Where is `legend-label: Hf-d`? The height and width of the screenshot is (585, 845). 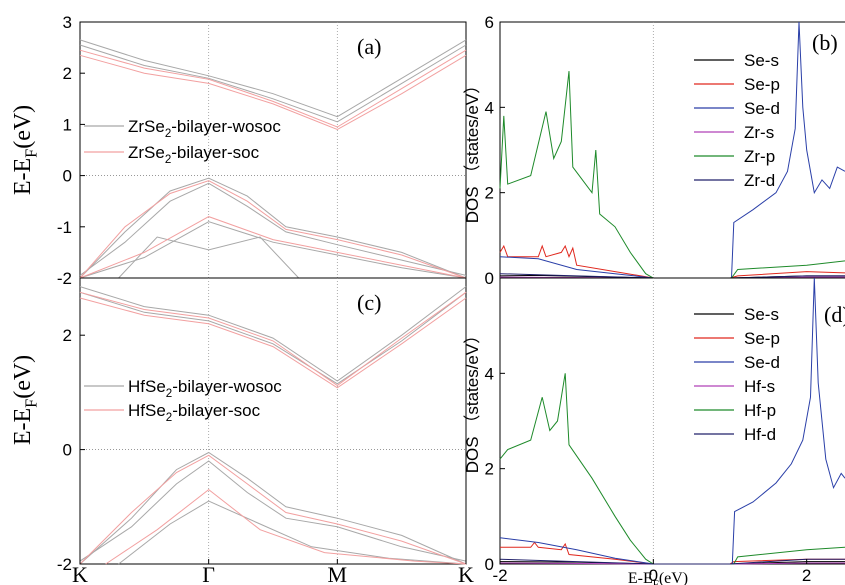 legend-label: Hf-d is located at coordinates (760, 434).